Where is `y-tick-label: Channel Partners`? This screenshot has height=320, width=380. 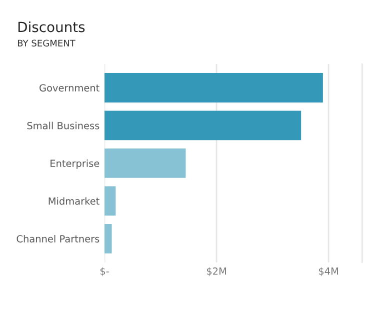 y-tick-label: Channel Partners is located at coordinates (58, 238).